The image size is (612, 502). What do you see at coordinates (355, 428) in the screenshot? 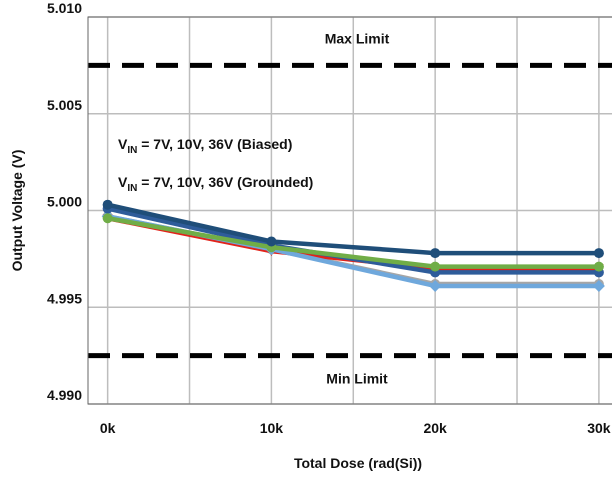
I see `x-tick-labels: 0k 10k 20k 30k` at bounding box center [355, 428].